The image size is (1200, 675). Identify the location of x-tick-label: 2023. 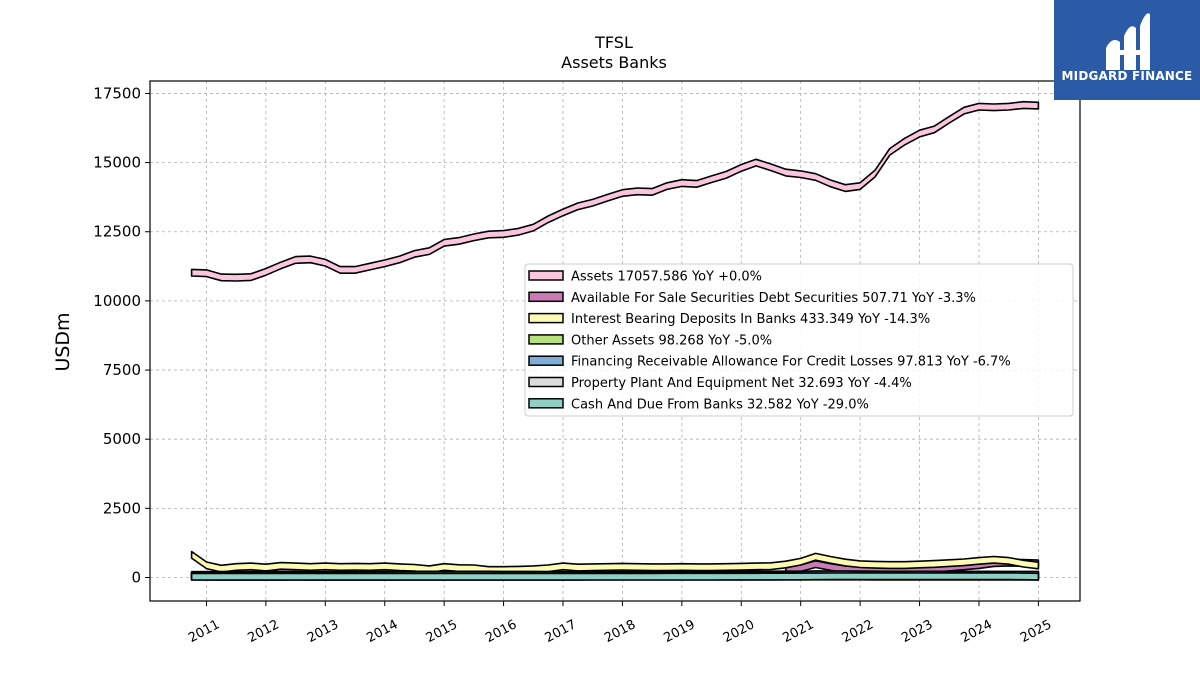
(917, 631).